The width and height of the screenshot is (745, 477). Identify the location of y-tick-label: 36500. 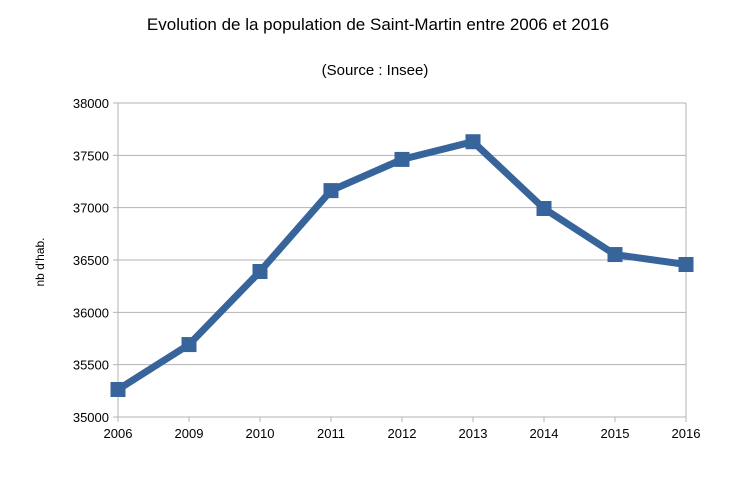
(91, 260).